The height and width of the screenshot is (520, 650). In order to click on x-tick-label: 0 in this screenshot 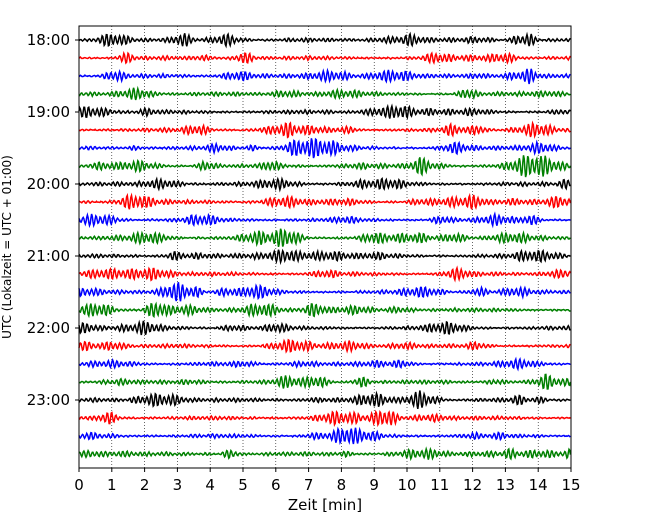, I will do `click(79, 485)`.